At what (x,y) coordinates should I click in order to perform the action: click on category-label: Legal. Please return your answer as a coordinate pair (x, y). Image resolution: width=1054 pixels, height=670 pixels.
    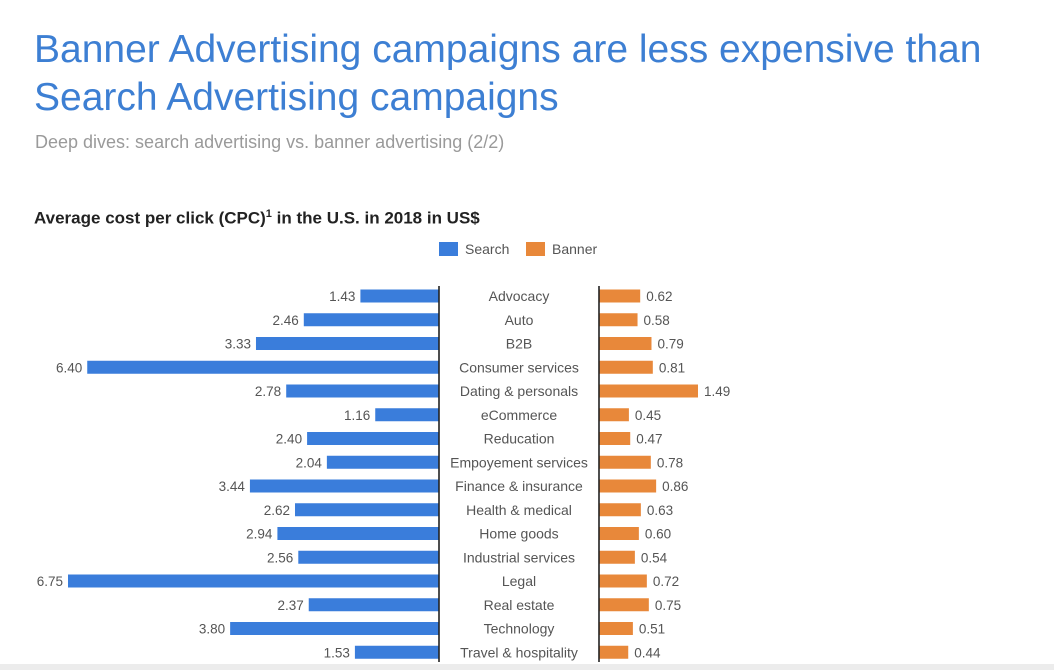
    Looking at the image, I should click on (519, 581).